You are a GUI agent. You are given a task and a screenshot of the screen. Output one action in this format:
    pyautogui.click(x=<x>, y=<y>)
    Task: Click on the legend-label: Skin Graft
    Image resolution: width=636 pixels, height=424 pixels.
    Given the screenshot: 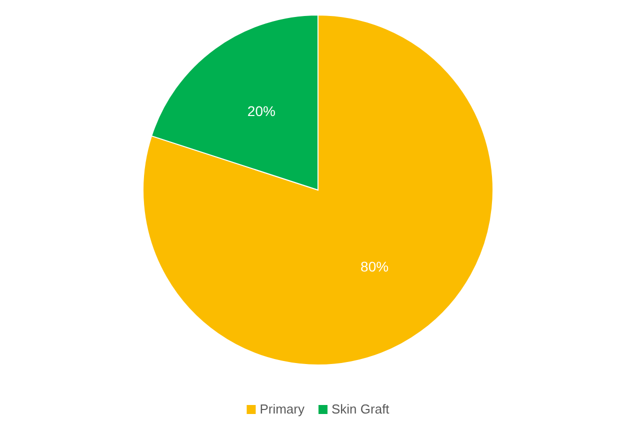 What is the action you would take?
    pyautogui.click(x=360, y=408)
    